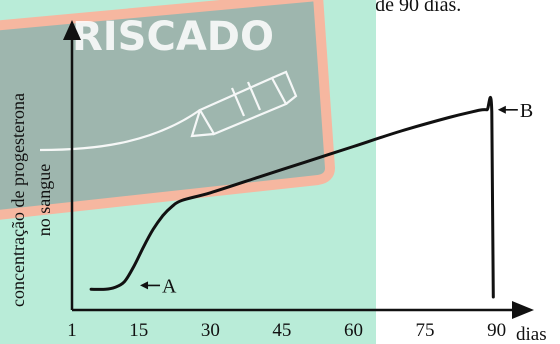 The image size is (560, 344). Describe the element at coordinates (158, 286) in the screenshot. I see `annotation-a: A` at that location.